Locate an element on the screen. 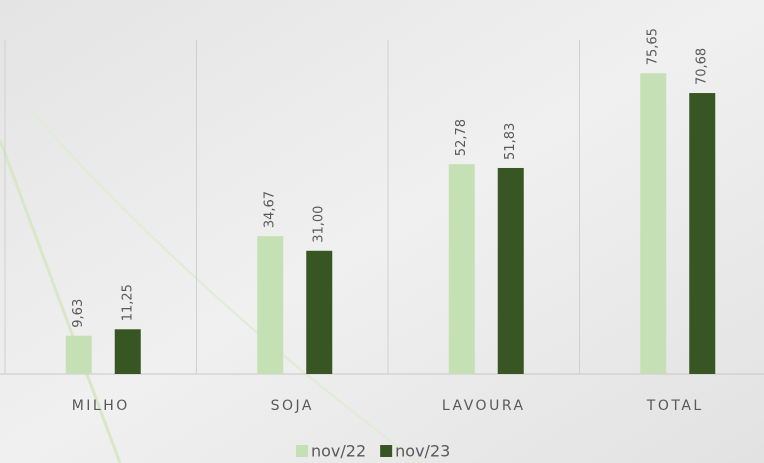 This screenshot has width=764, height=463. data-label: 34,67 is located at coordinates (270, 209).